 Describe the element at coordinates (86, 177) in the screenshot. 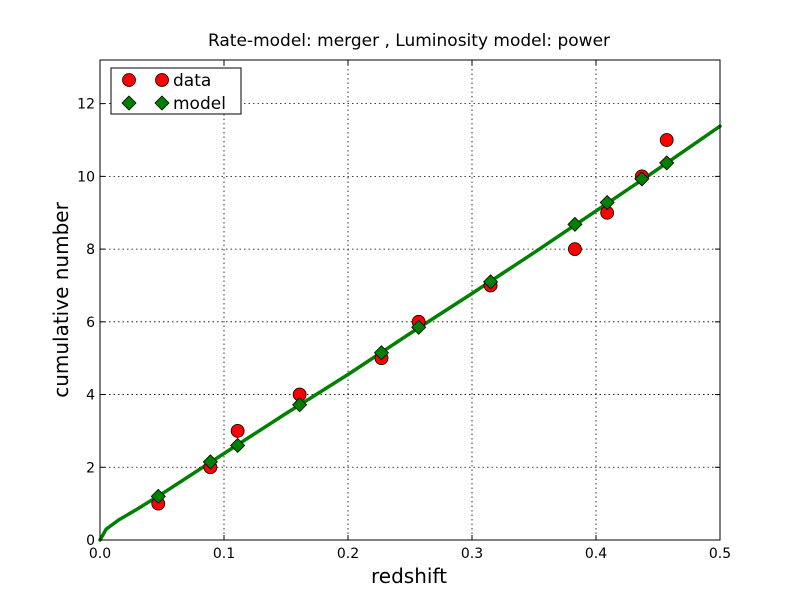

I see `y-tick-label: 10` at that location.